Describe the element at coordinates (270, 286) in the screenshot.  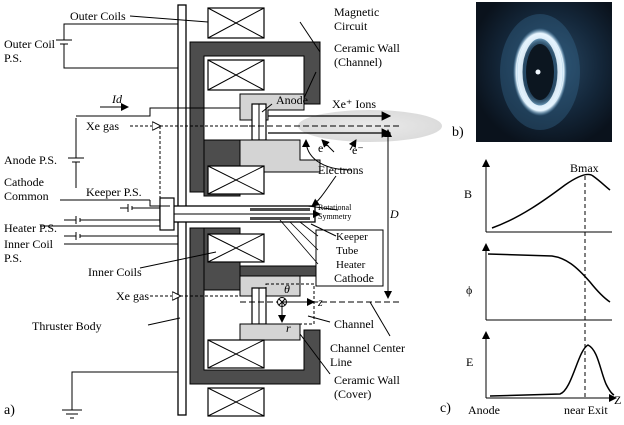
I see `ceramic-wall-lower` at that location.